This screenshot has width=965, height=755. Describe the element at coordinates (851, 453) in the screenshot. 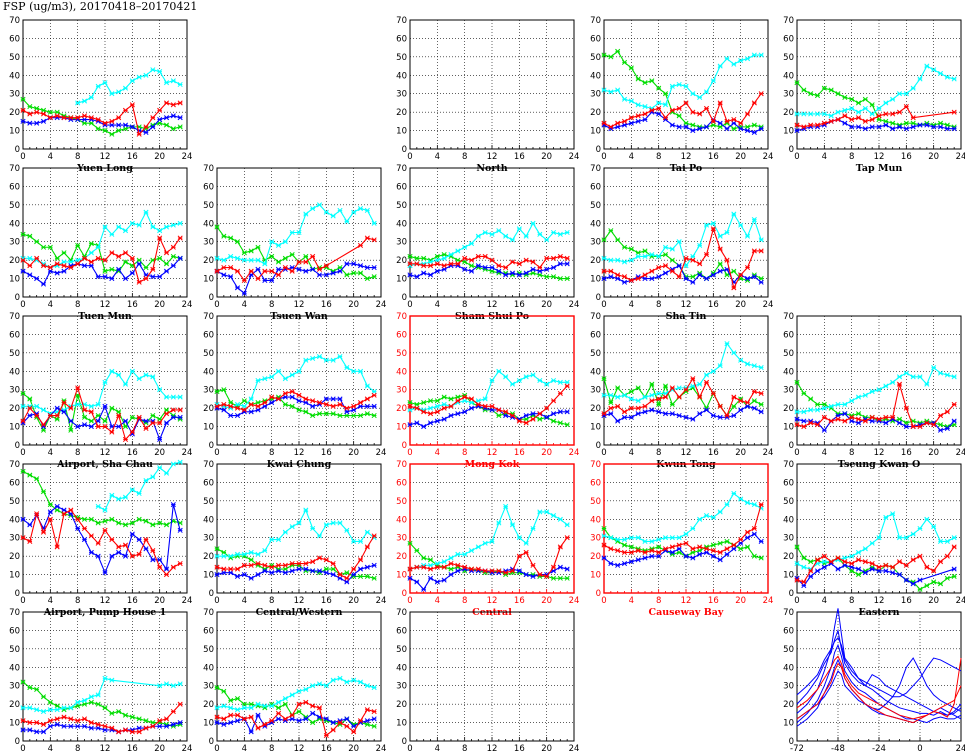

I see `x-tick-label: 8` at that location.